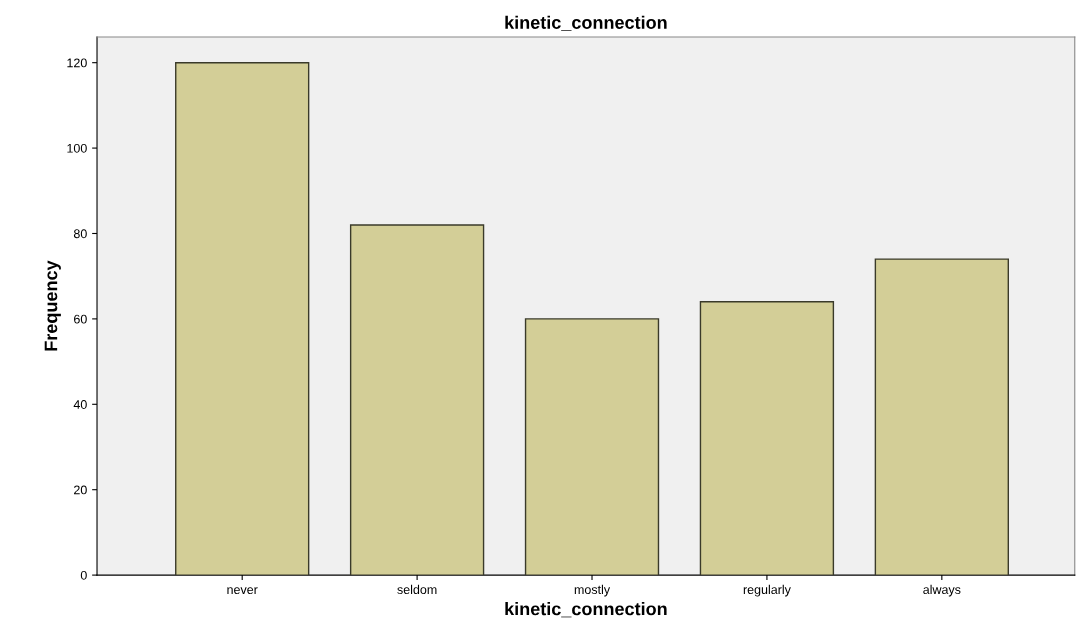  I want to click on x-tick-label: regularly, so click(767, 590).